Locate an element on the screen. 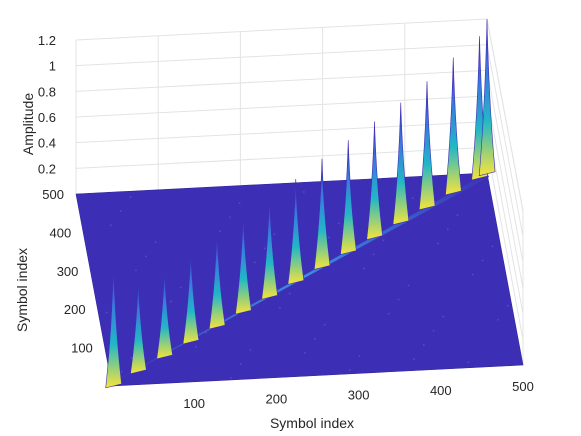  y-tick-label: 200 is located at coordinates (75, 309).